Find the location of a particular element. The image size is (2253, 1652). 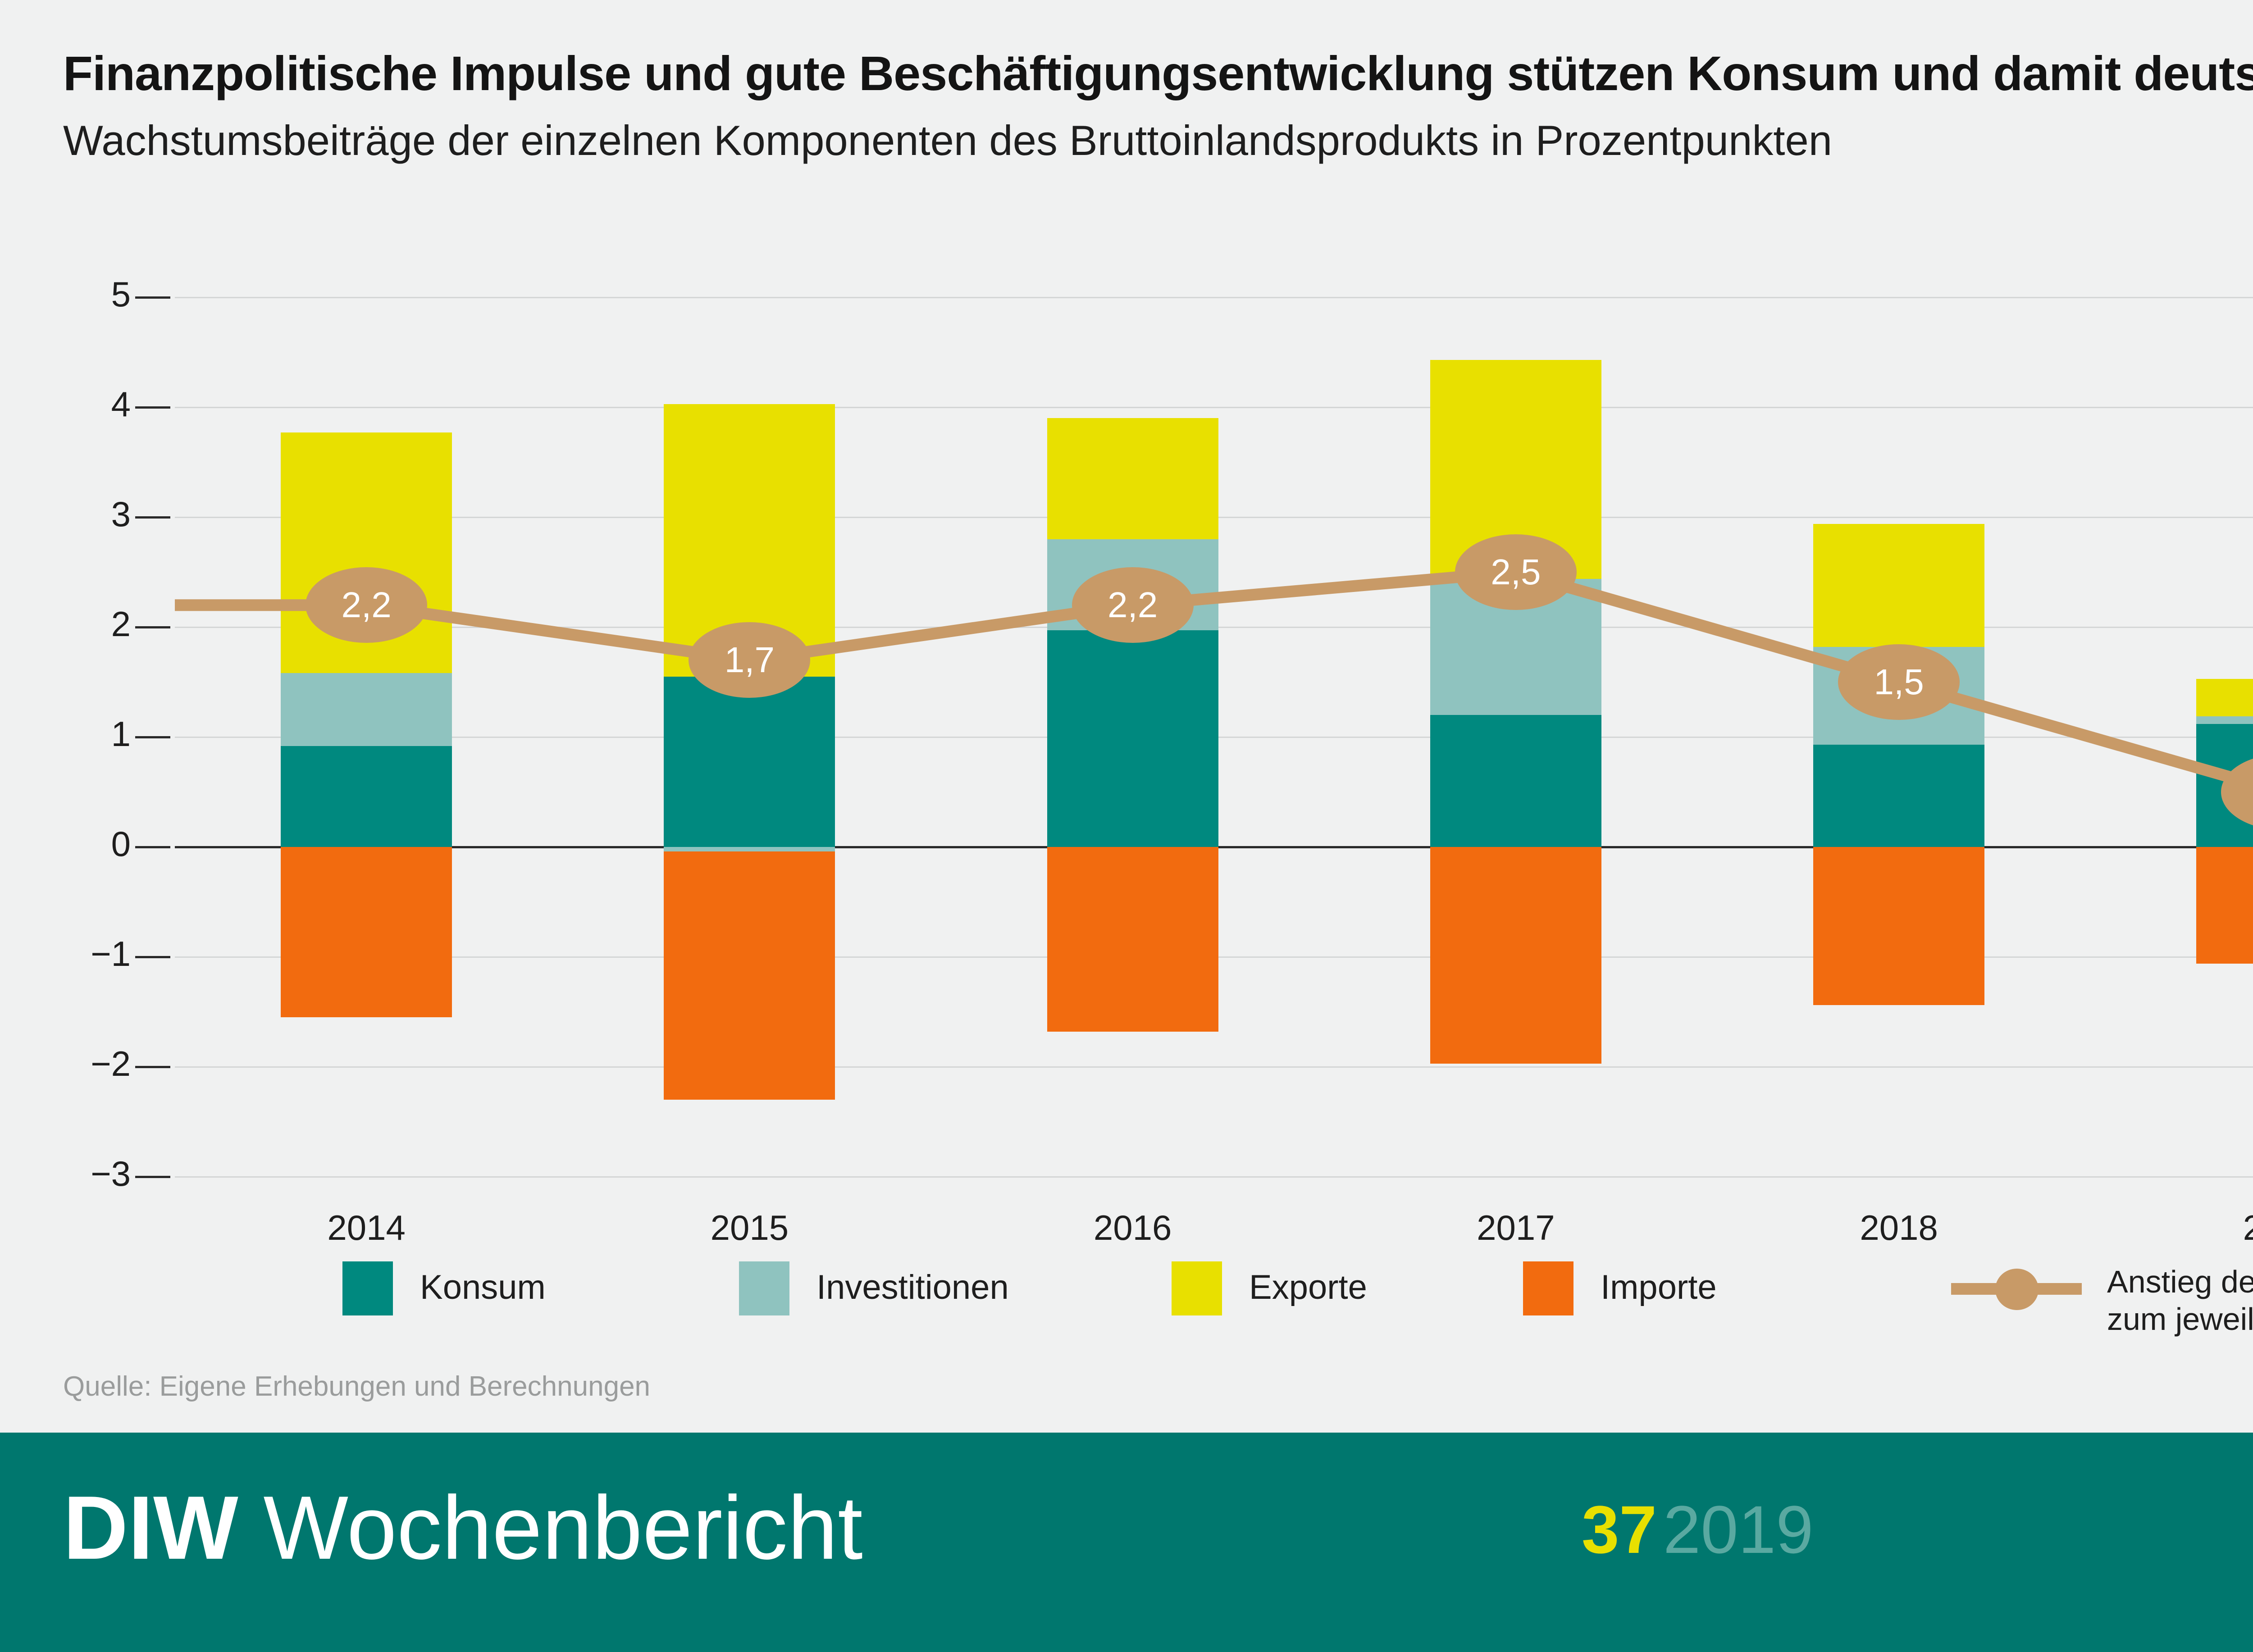

y-axis-tick-label: −3 is located at coordinates (111, 1173).